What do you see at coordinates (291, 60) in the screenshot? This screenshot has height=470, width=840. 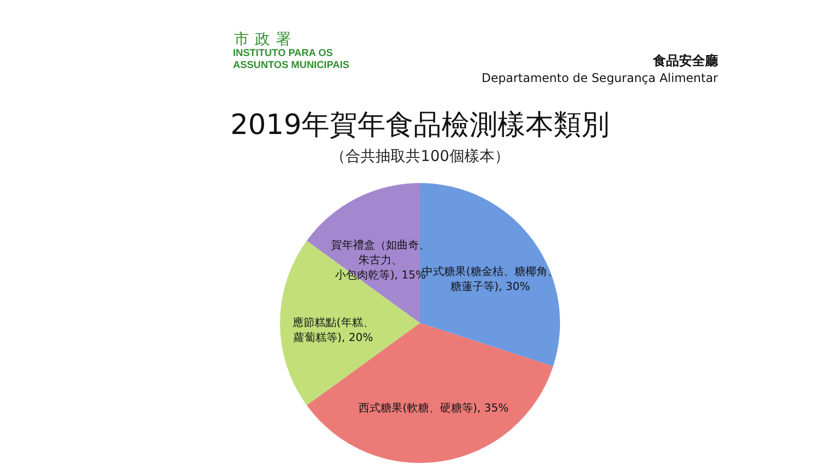 I see `text: INSTITUTO PARA OS ASSUNTOS MUNICIPAIS` at bounding box center [291, 60].